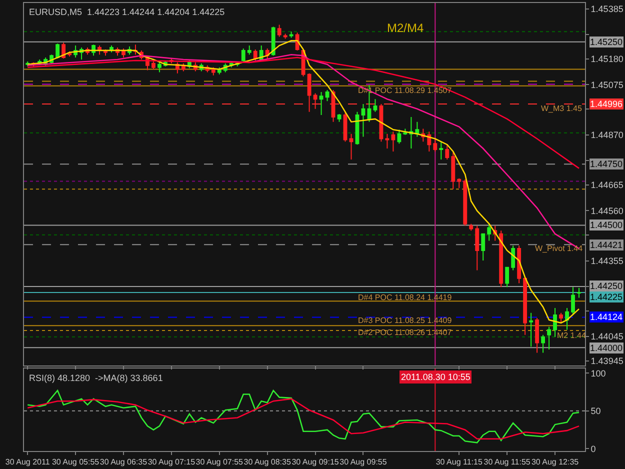 This screenshot has width=625, height=469. What do you see at coordinates (76, 462) in the screenshot?
I see `x-tick-label: 30 Aug 05:55` at bounding box center [76, 462].